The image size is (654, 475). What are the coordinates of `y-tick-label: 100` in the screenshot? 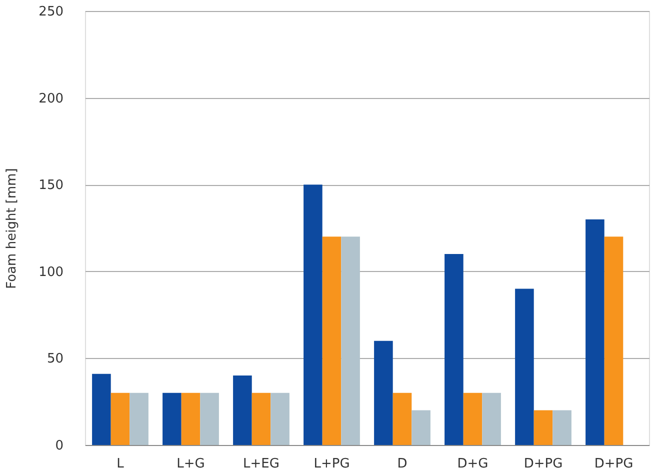 It's located at (51, 272).